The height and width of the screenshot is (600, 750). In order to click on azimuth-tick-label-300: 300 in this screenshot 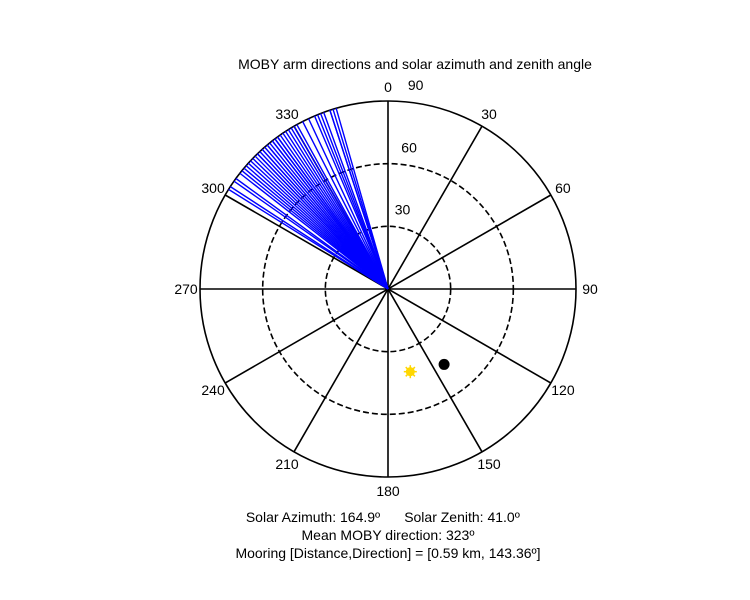, I will do `click(213, 188)`.